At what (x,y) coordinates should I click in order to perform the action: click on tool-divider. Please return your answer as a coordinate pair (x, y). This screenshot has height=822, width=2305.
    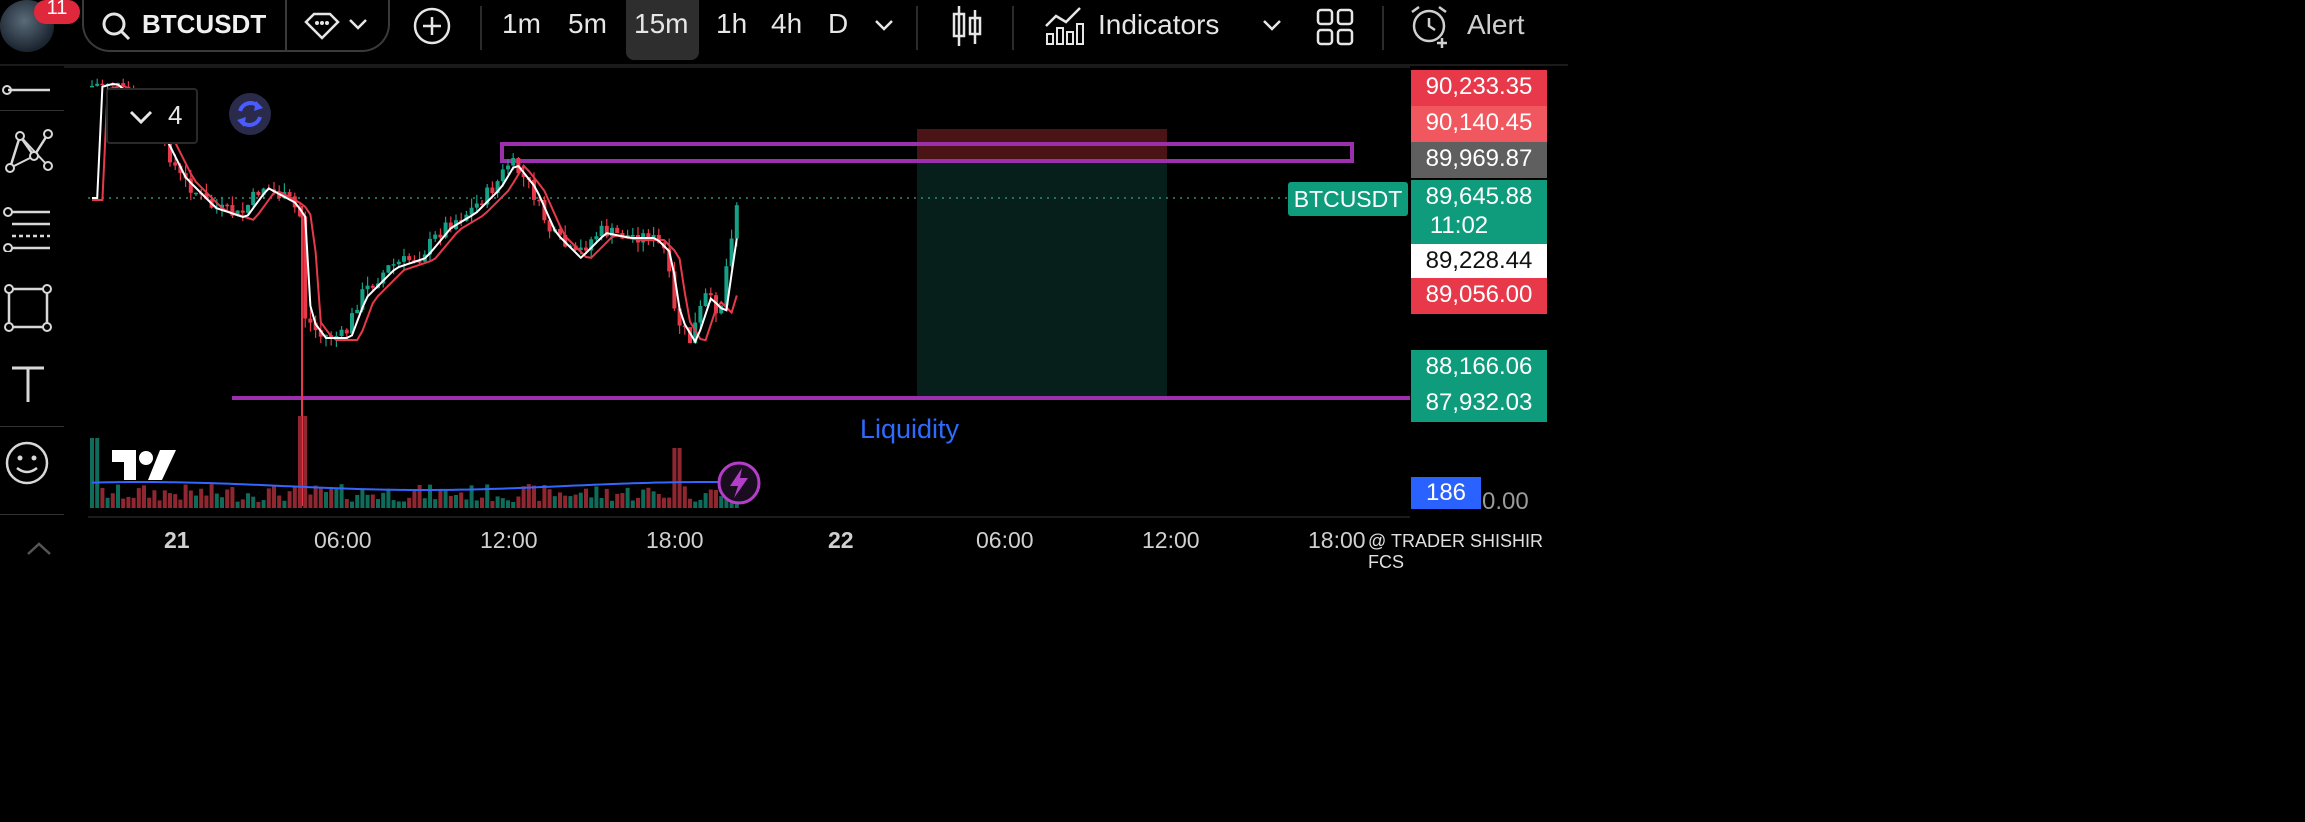
    Looking at the image, I should click on (32, 110).